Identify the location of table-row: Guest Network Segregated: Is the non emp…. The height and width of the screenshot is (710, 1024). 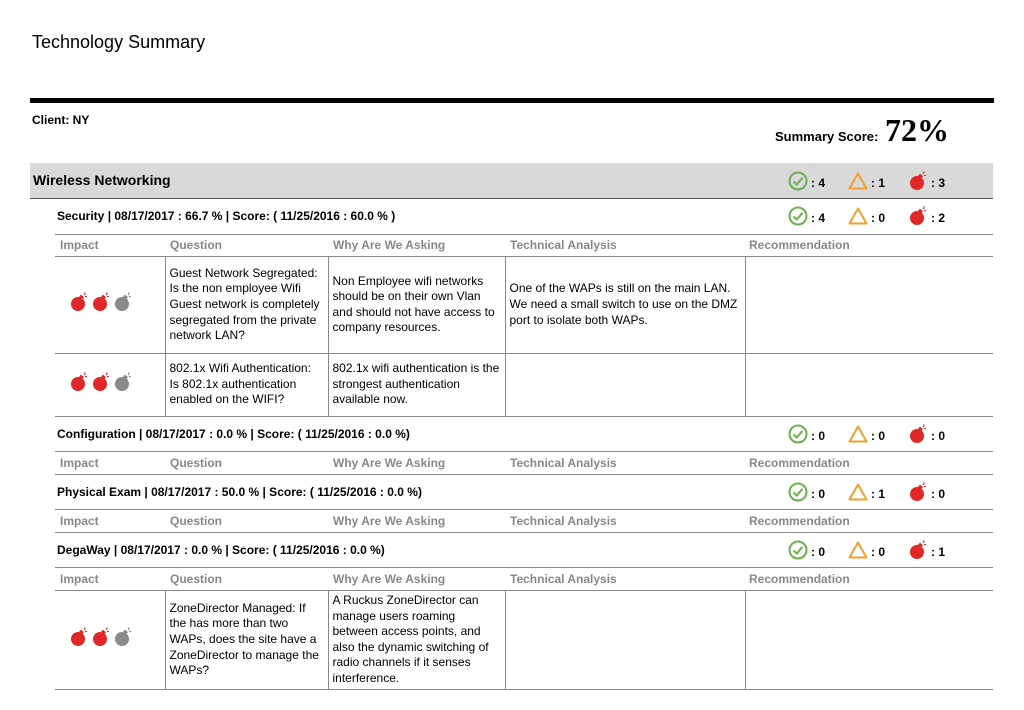
(524, 305).